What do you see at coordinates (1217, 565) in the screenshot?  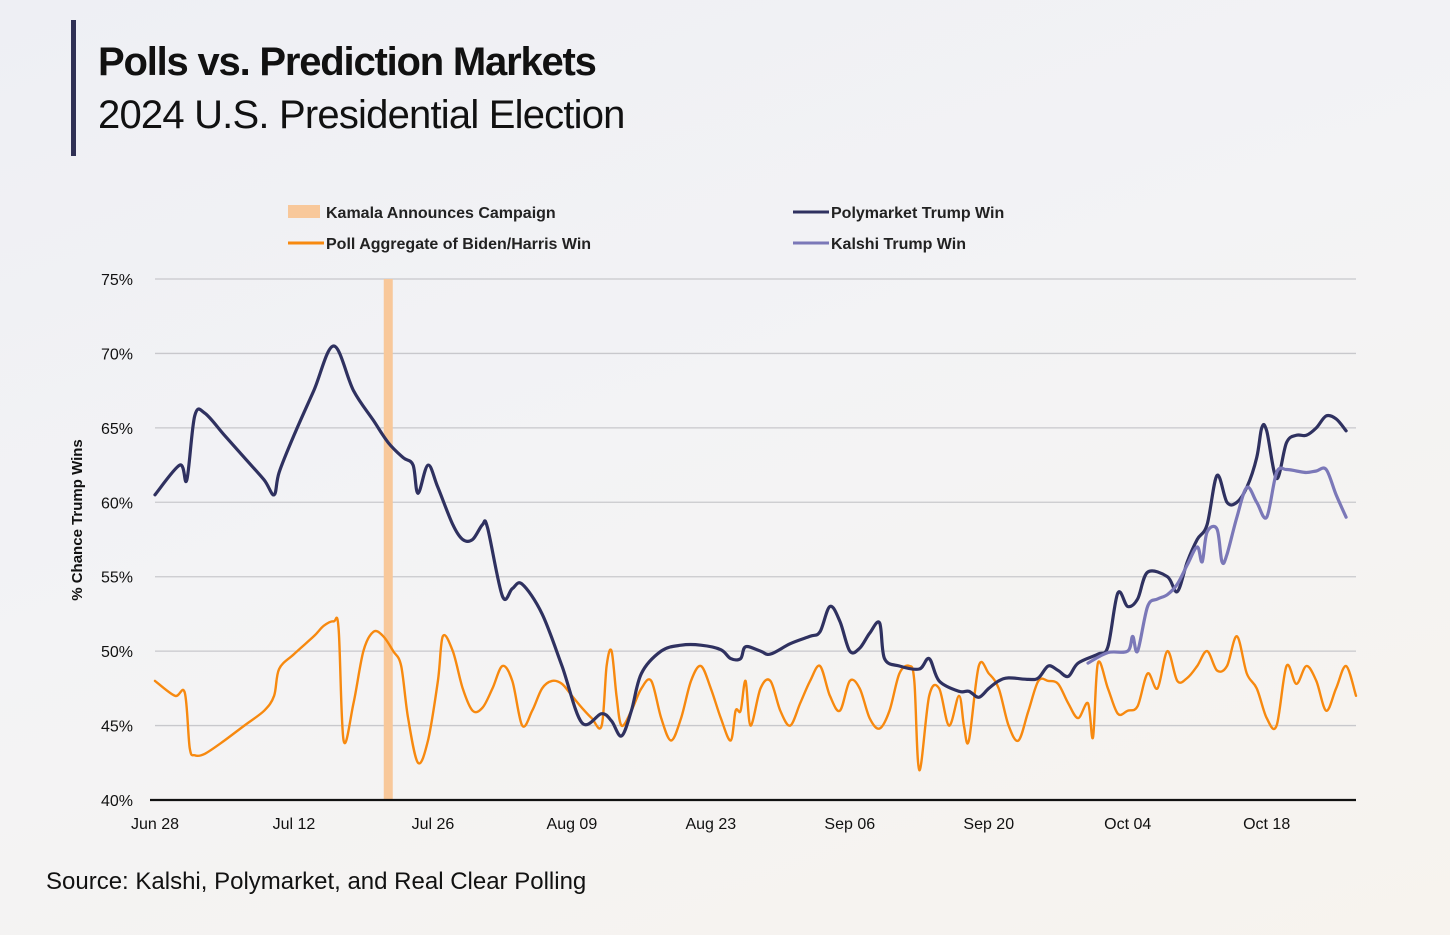 I see `kalshi-line` at bounding box center [1217, 565].